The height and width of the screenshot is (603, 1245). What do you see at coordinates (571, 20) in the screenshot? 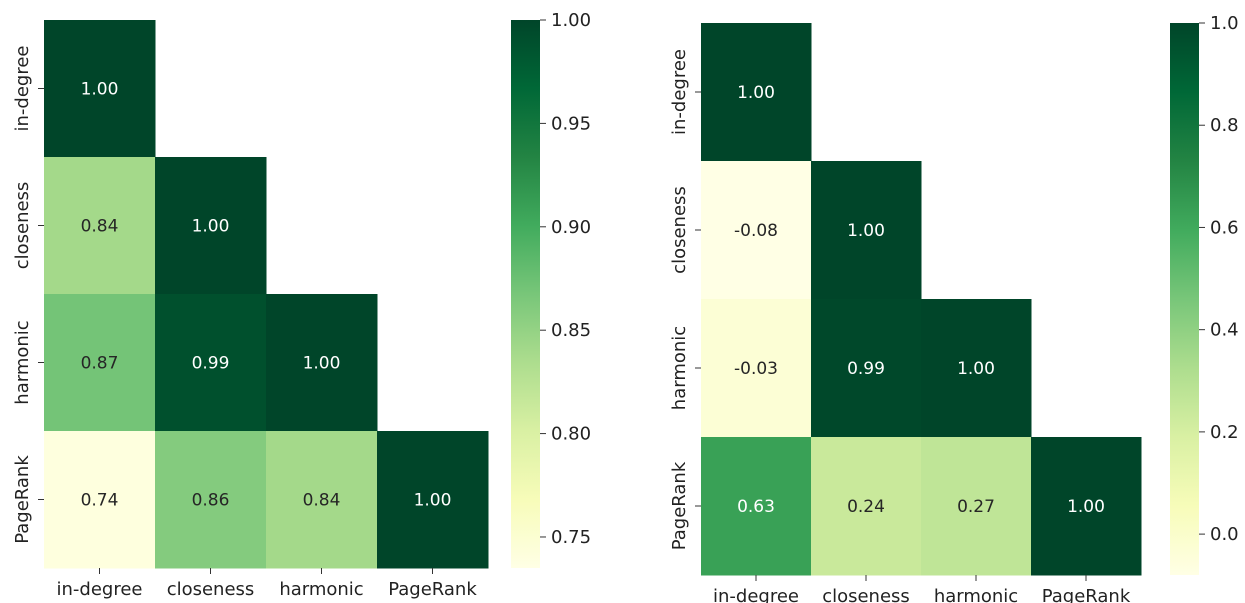
I see `colorbar-tick-label: 1.00` at bounding box center [571, 20].